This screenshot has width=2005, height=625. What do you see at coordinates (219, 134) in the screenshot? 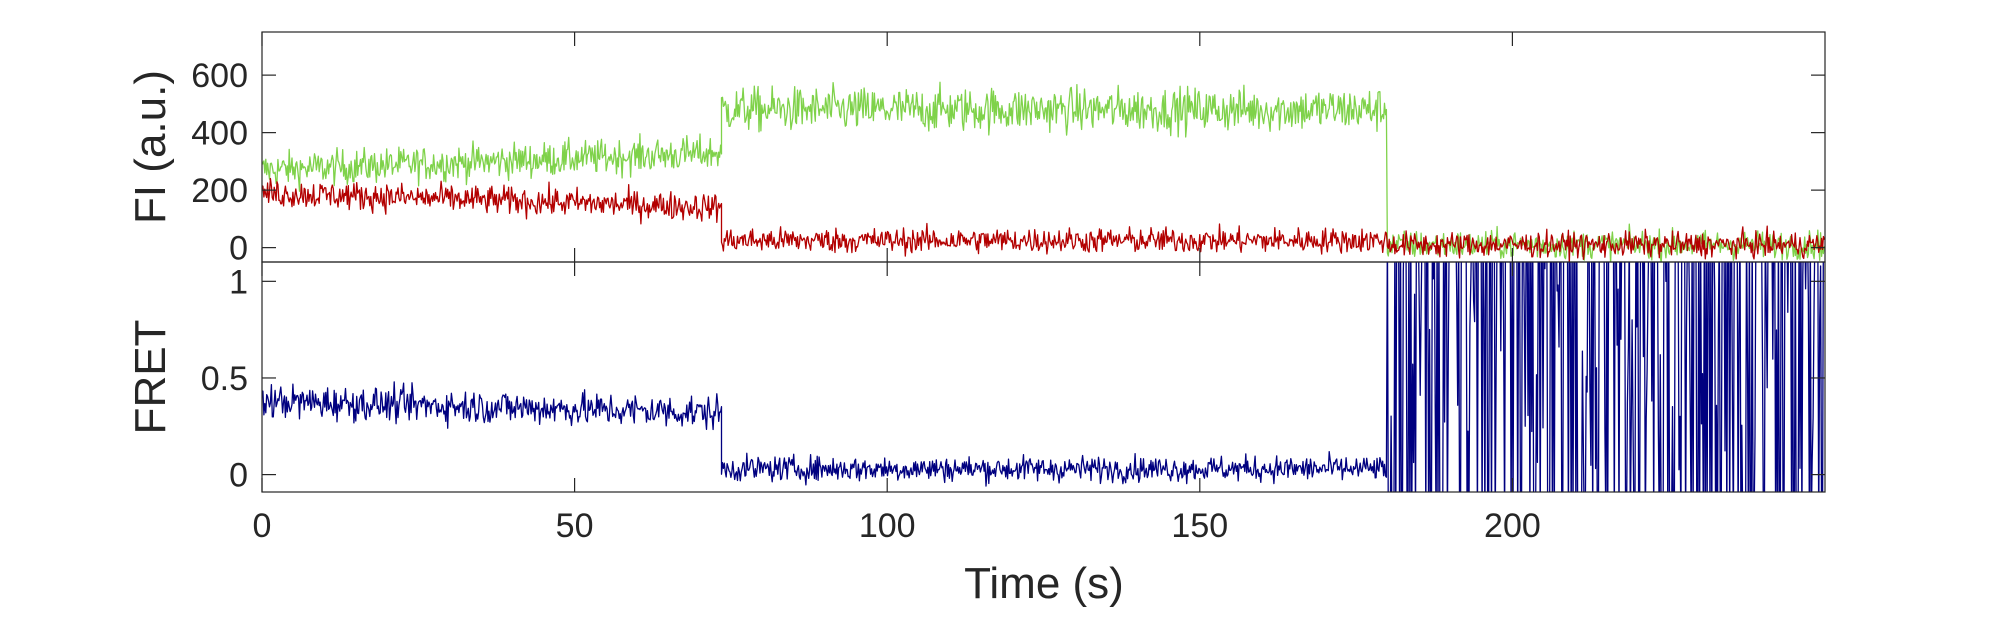
I see `intensity-y-tick-label: 400` at bounding box center [219, 134].